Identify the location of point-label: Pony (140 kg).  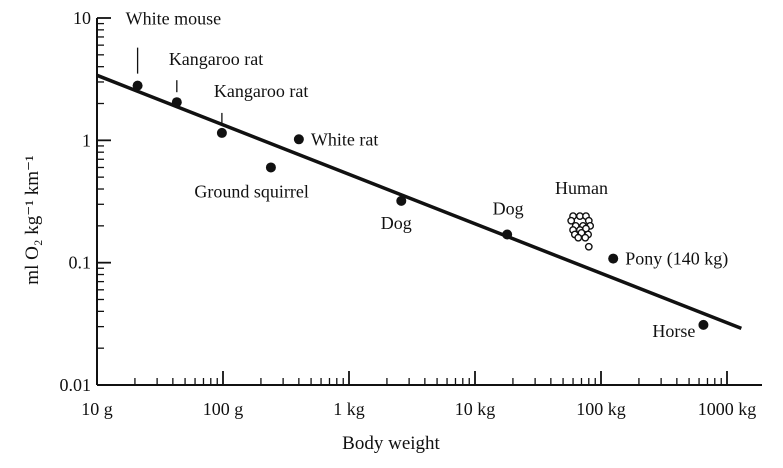
(676, 259).